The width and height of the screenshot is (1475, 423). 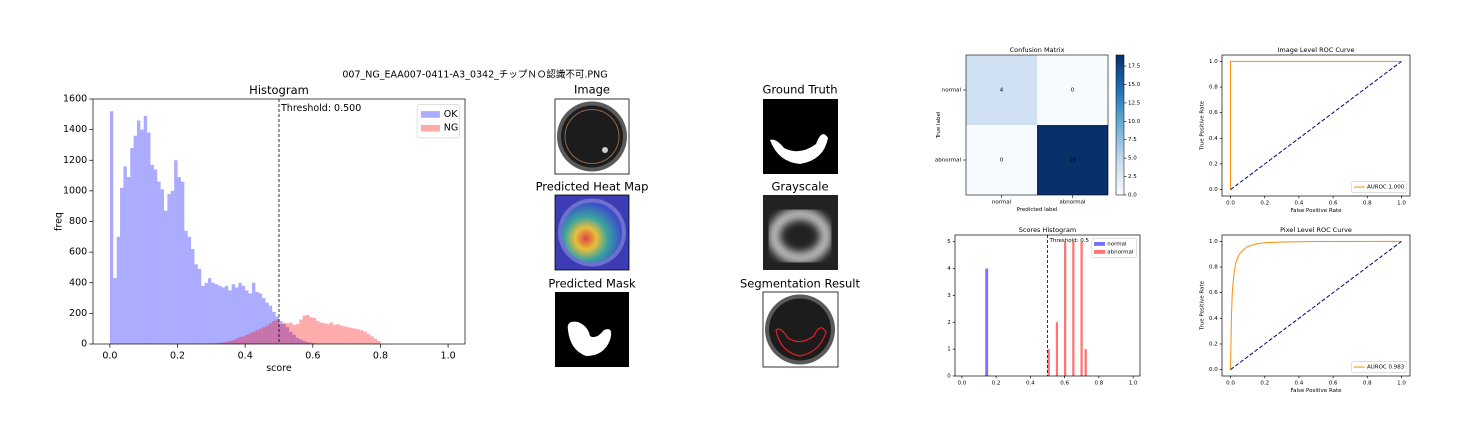 What do you see at coordinates (592, 284) in the screenshot?
I see `image-title: Predicted Mask` at bounding box center [592, 284].